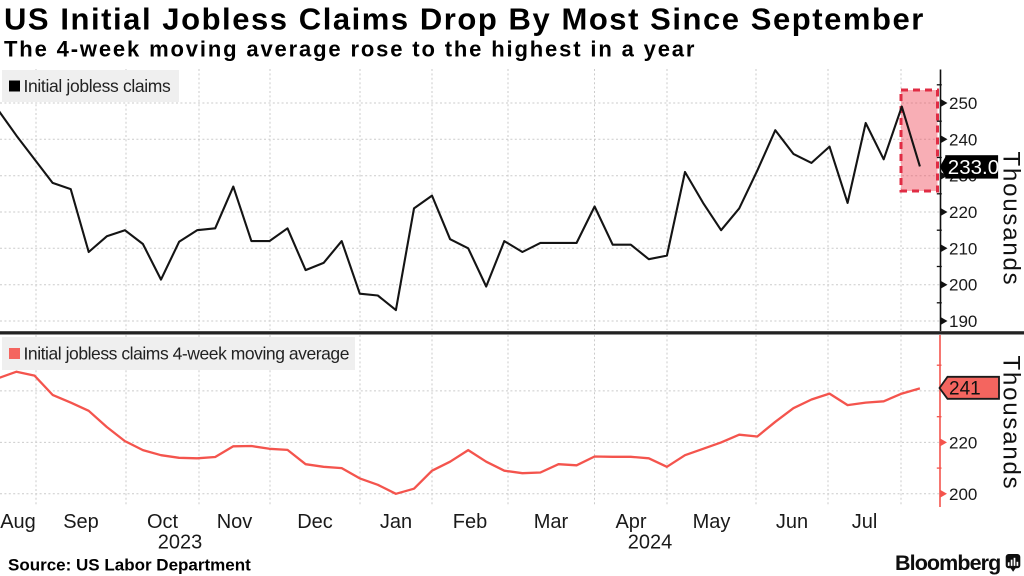 The width and height of the screenshot is (1024, 576). What do you see at coordinates (129, 565) in the screenshot?
I see `svg-text: Source: US Labor Department` at bounding box center [129, 565].